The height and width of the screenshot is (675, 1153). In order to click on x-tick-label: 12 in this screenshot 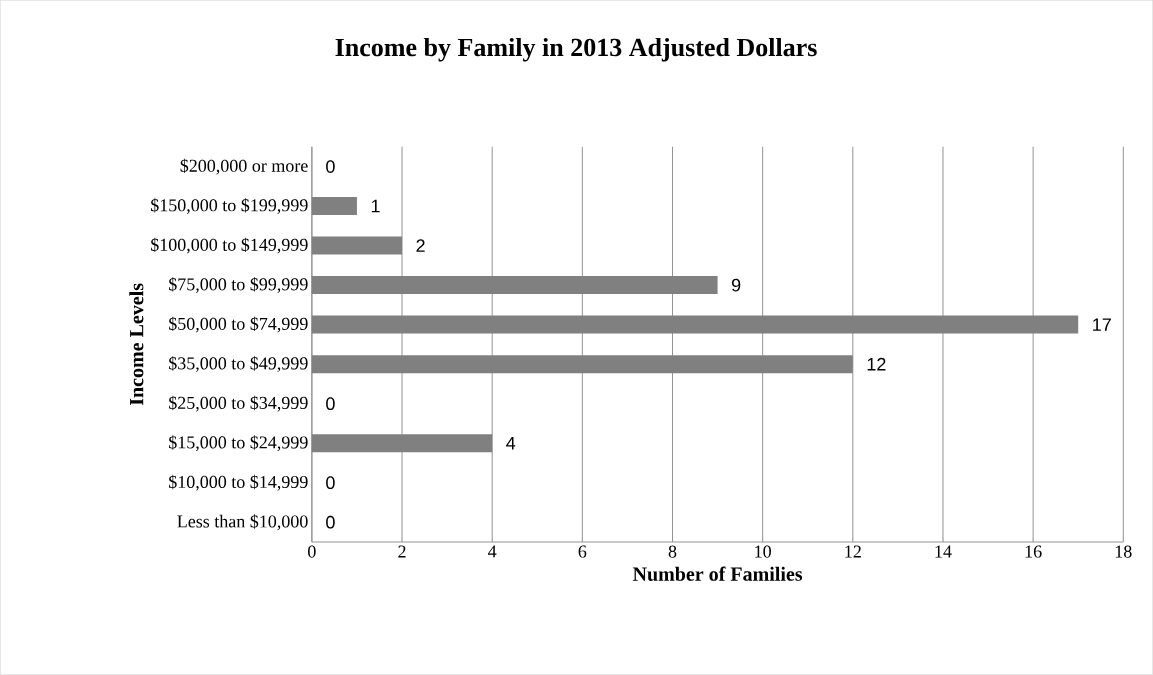, I will do `click(853, 551)`.